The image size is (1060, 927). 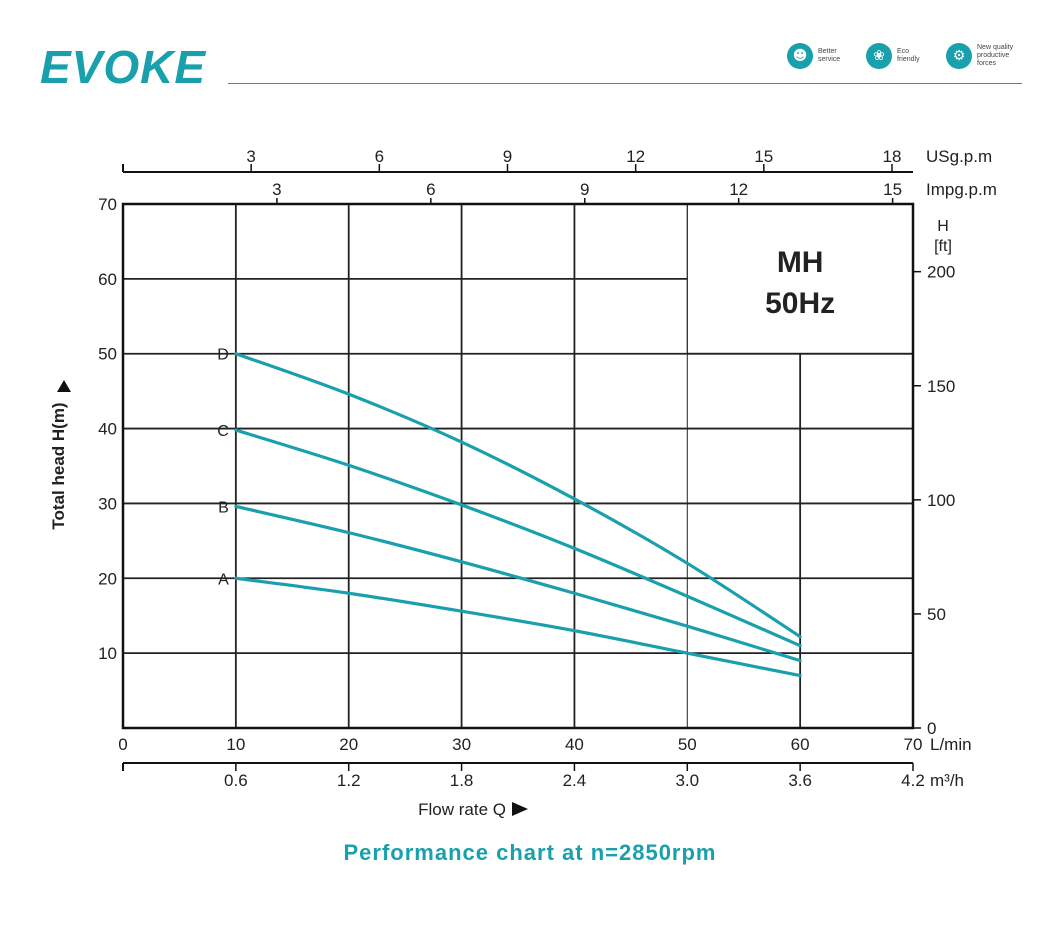 I want to click on x-unit-m3h: m³/h, so click(x=947, y=780).